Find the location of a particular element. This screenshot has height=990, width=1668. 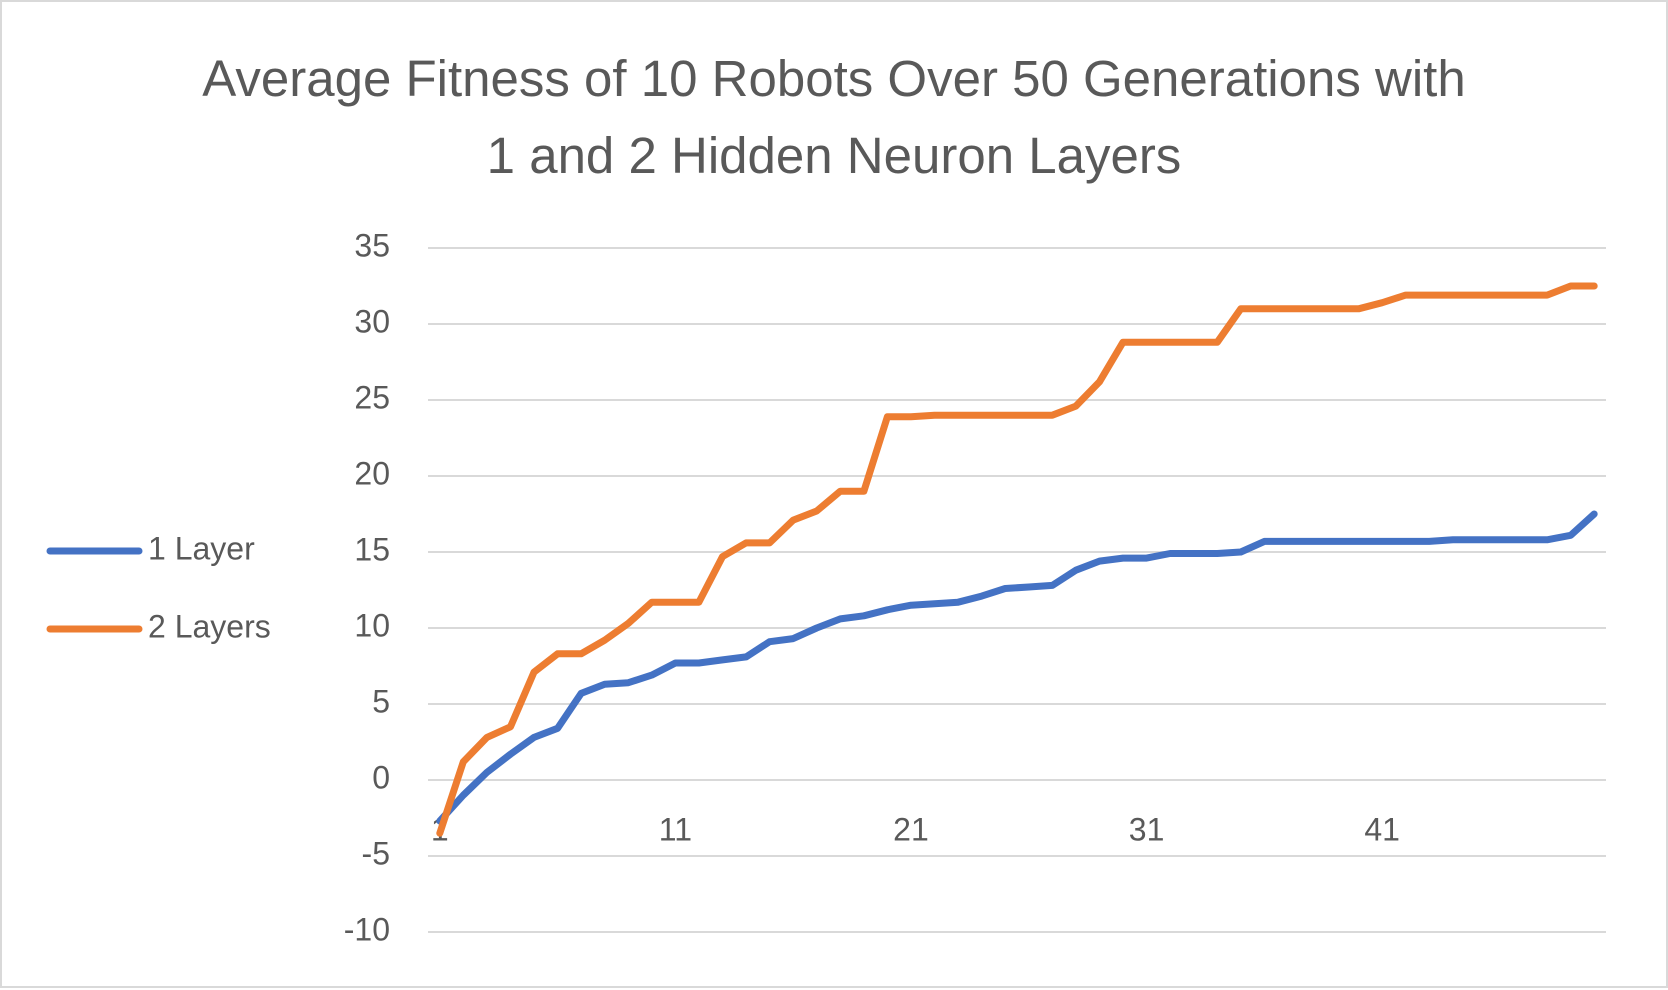

y-tick-label: -10 is located at coordinates (367, 929).